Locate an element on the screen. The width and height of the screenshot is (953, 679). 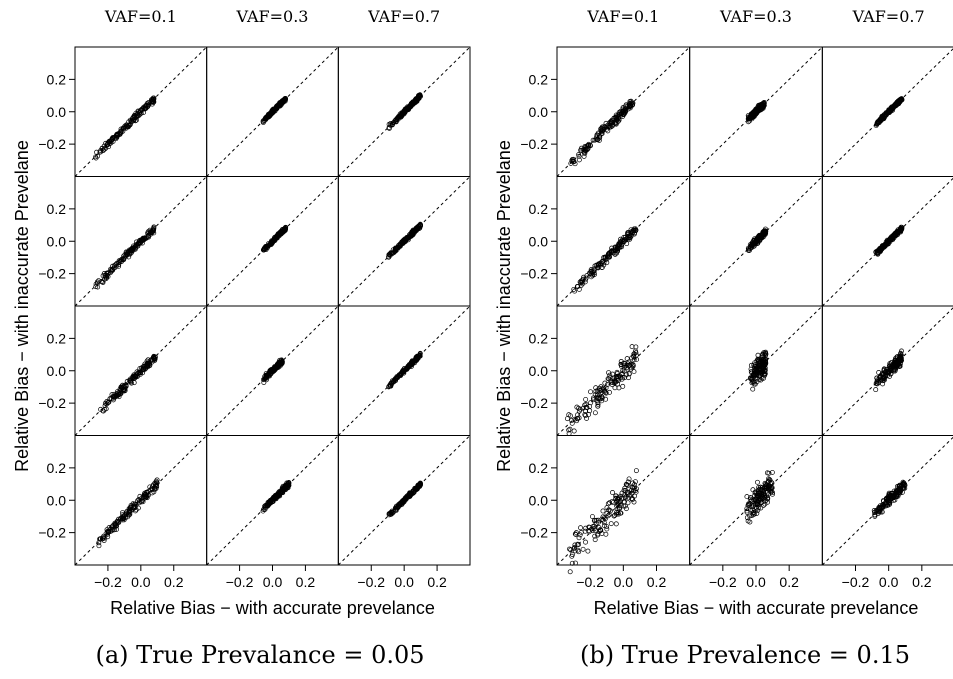
y-tick-label: −0.2 is located at coordinates (52, 533).